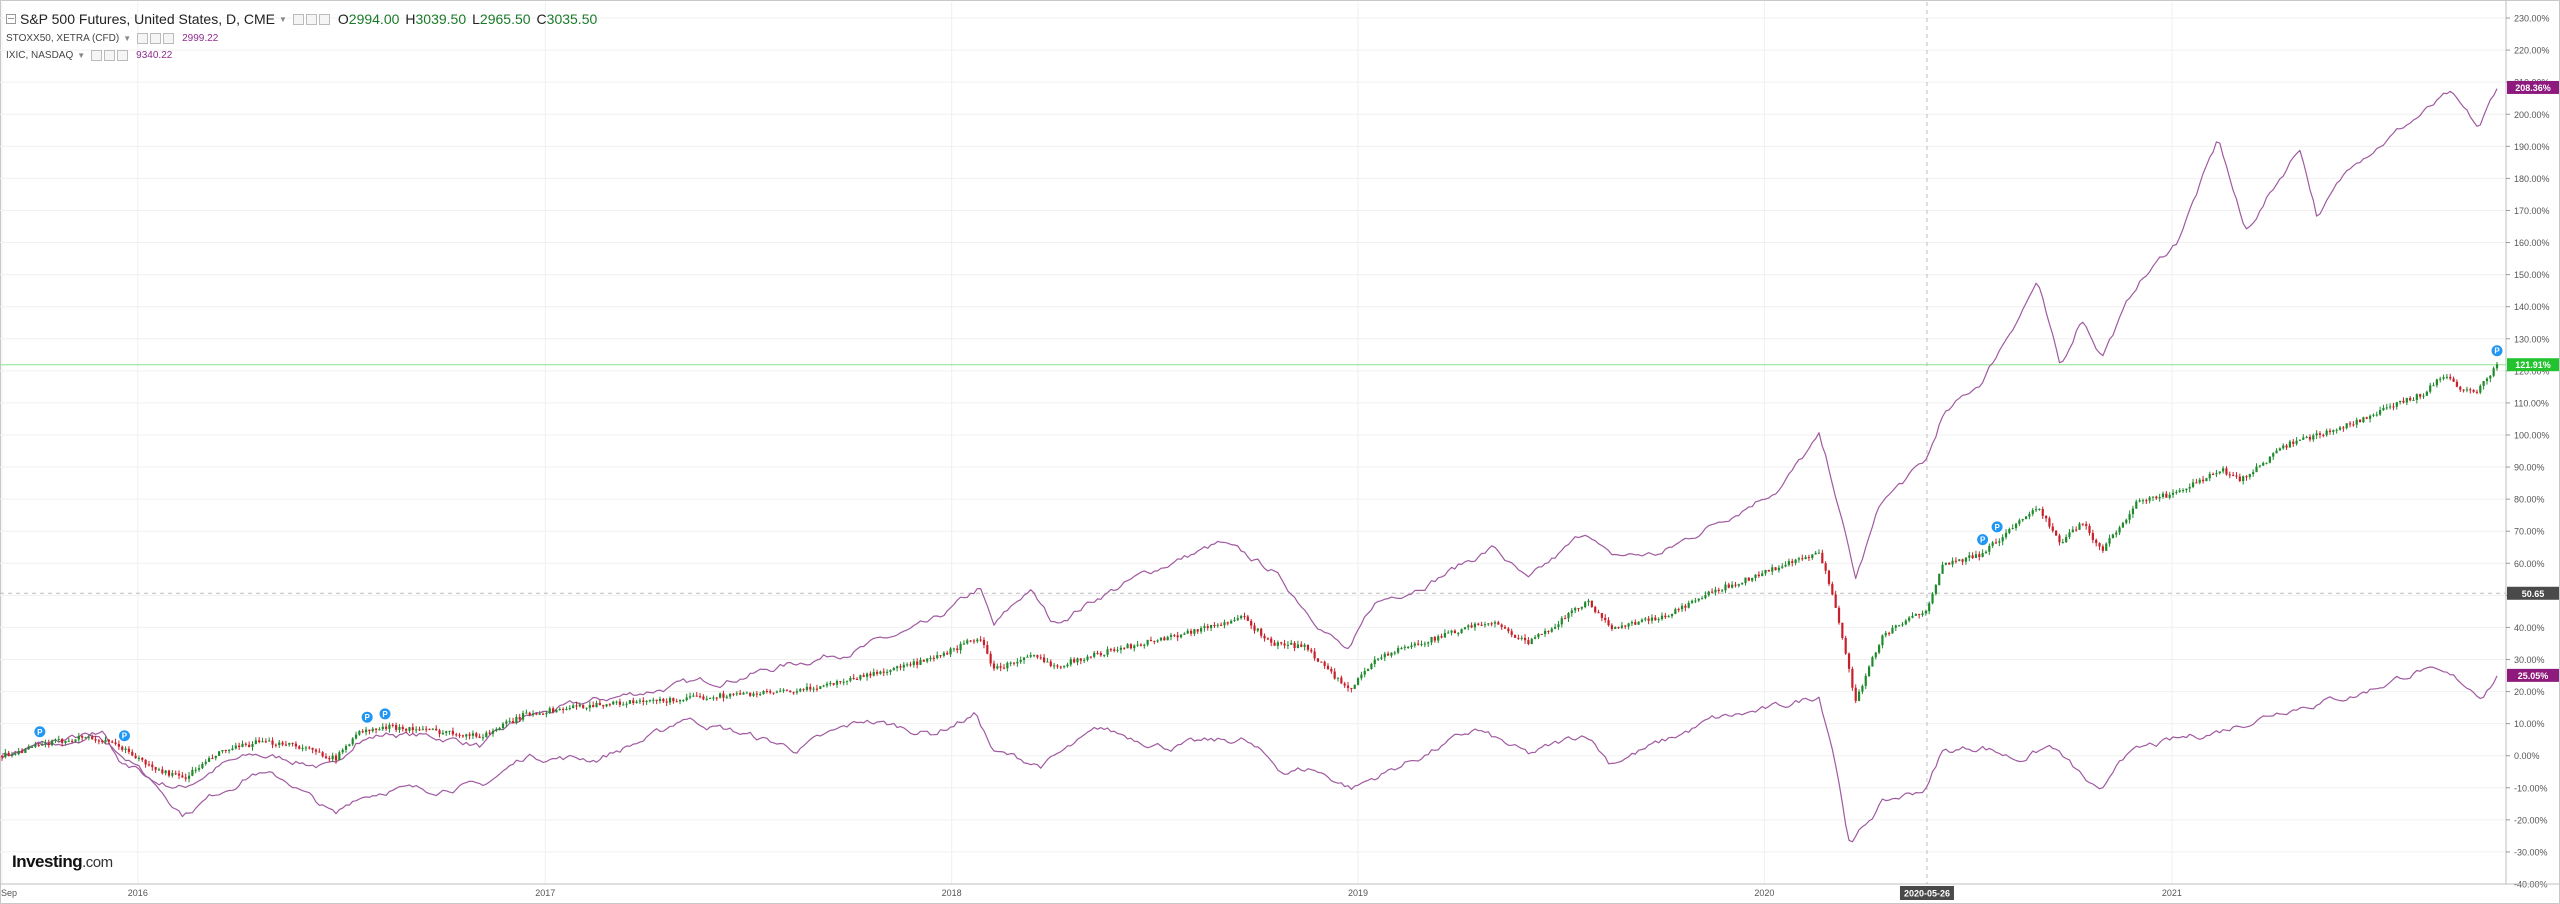 Image resolution: width=2560 pixels, height=904 pixels. What do you see at coordinates (304, 55) in the screenshot?
I see `compare-legend-ixic: IXIC, NASDAQ ▼ 9340.22` at bounding box center [304, 55].